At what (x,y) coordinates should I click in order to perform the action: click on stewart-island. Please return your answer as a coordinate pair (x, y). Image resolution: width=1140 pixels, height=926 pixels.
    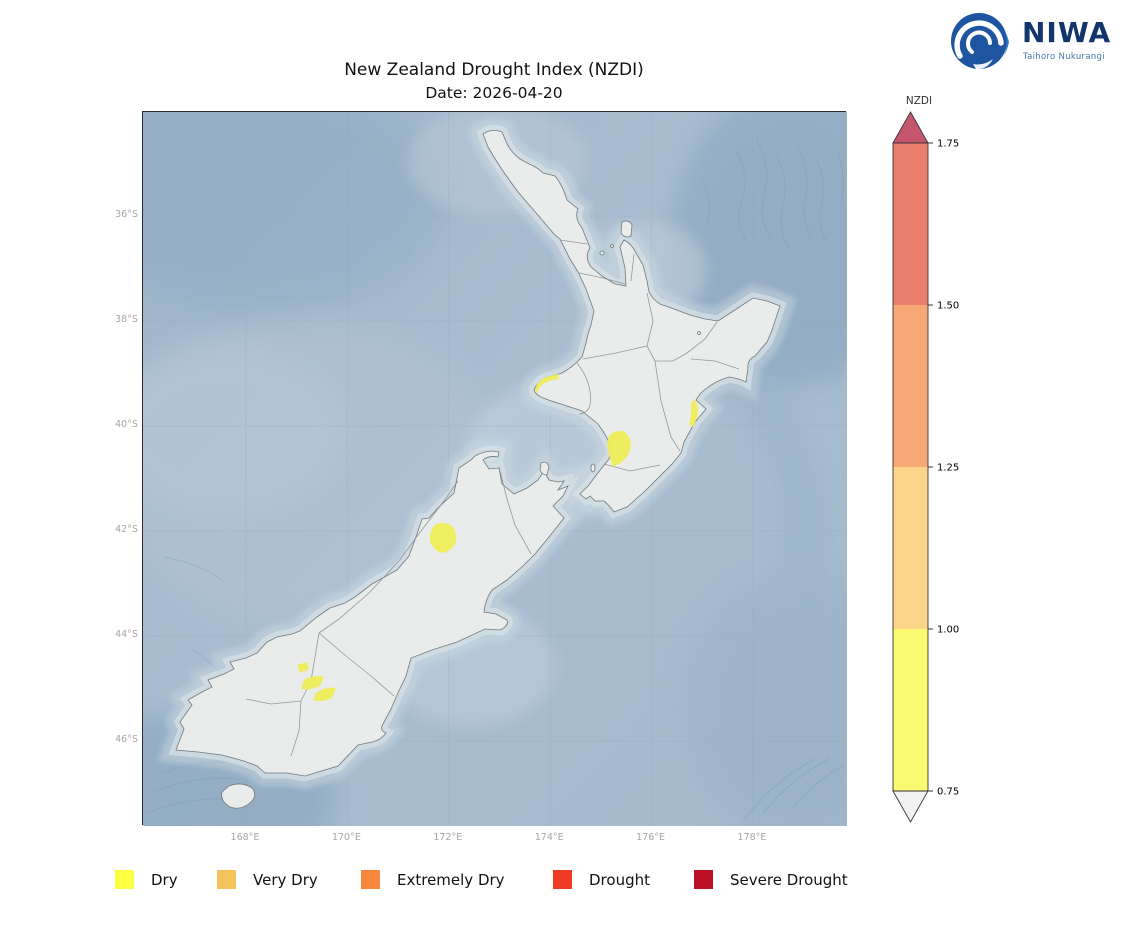
    Looking at the image, I should click on (238, 796).